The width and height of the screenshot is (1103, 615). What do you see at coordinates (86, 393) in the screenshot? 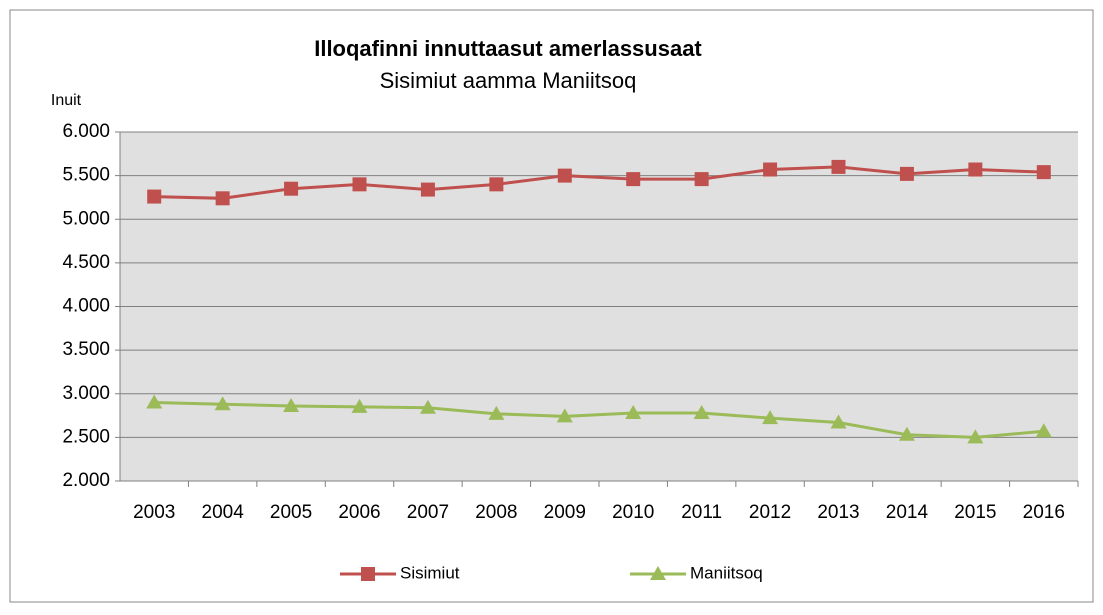
I see `y-tick-label: 3.000` at bounding box center [86, 393].